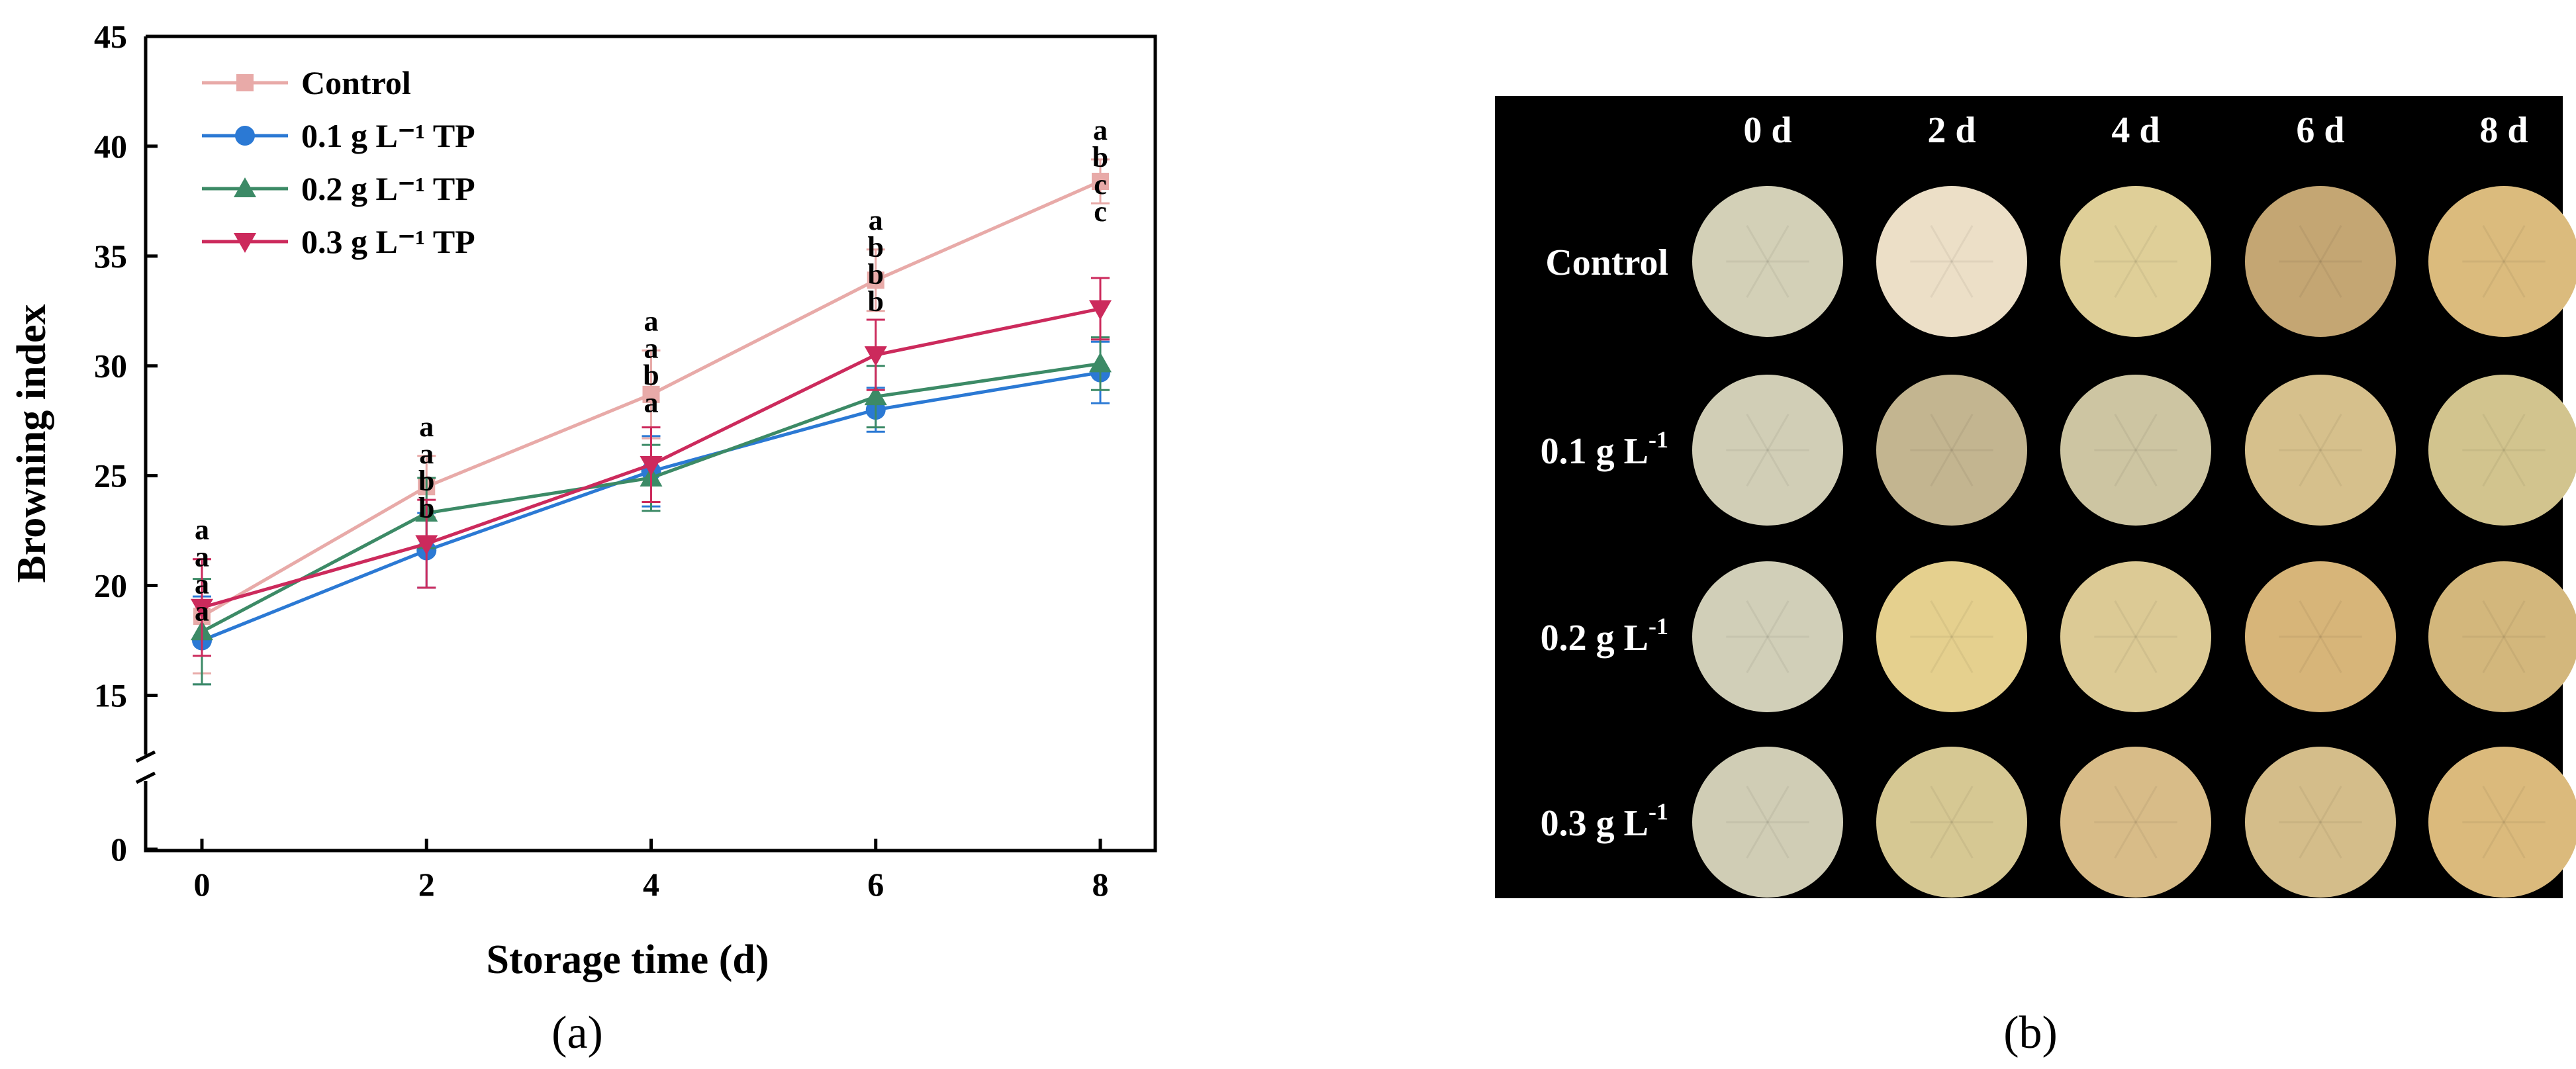  I want to click on marker-circle, so click(245, 136).